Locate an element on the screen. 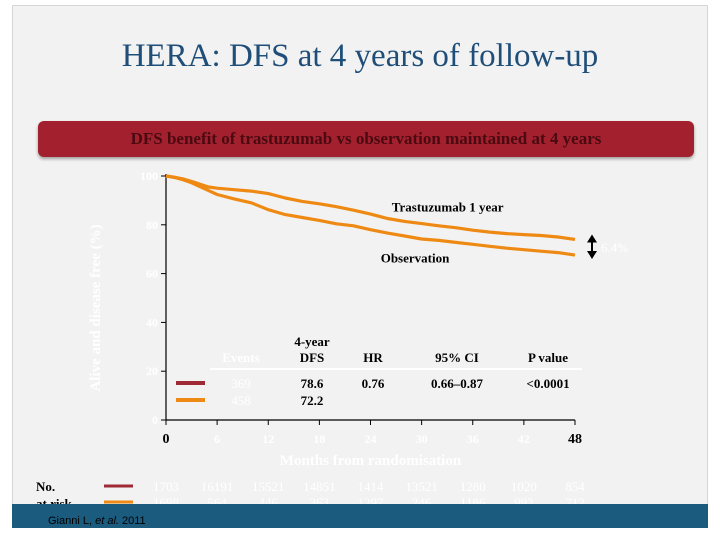 The width and height of the screenshot is (720, 540). y-tick-label: 100 is located at coordinates (149, 176).